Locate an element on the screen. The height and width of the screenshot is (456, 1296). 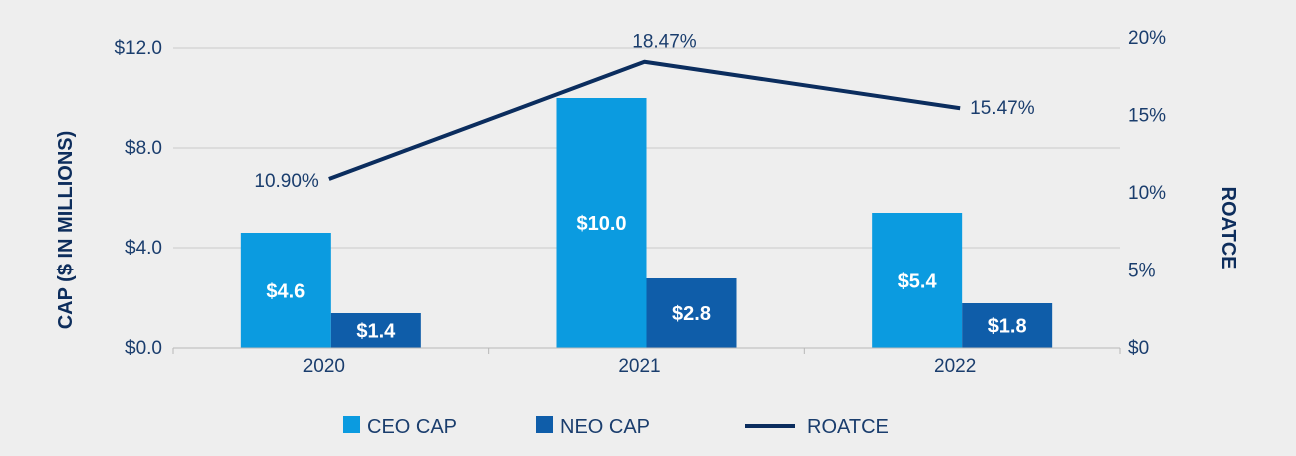
bar-label-ceo: $4.6 is located at coordinates (285, 292).